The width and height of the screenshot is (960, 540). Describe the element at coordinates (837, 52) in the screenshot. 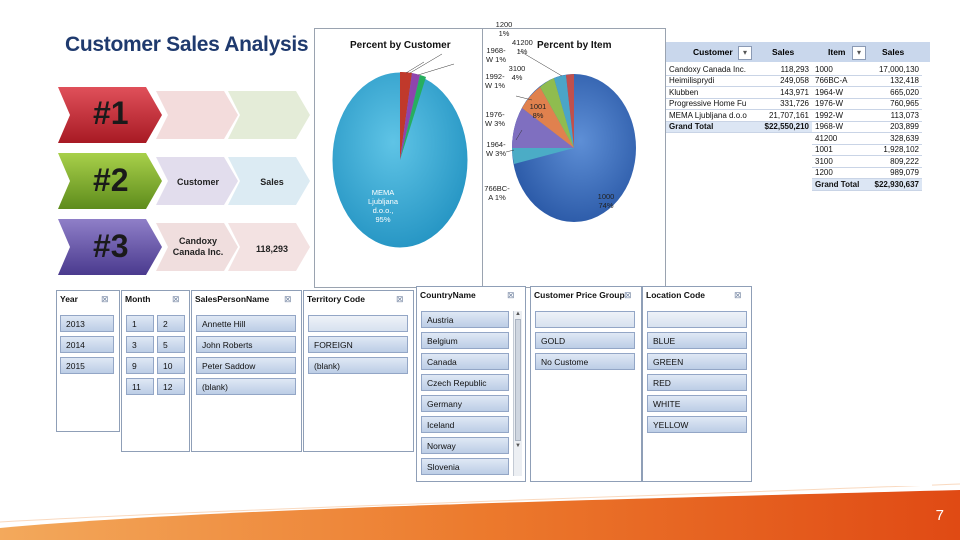

I see `pivot-header-item: Item` at that location.